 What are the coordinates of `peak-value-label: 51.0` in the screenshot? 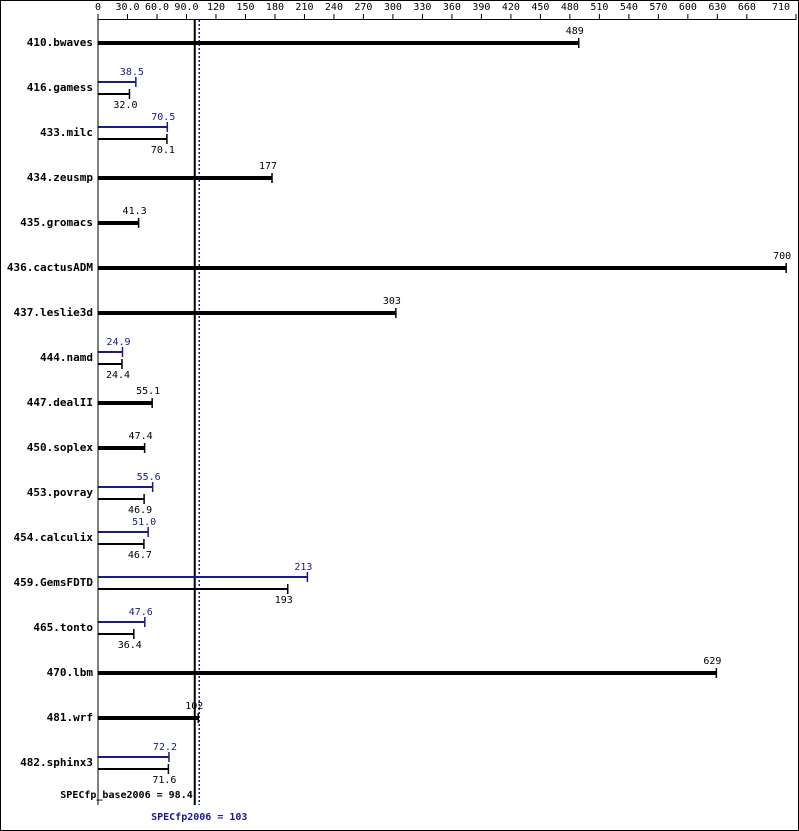 It's located at (144, 522).